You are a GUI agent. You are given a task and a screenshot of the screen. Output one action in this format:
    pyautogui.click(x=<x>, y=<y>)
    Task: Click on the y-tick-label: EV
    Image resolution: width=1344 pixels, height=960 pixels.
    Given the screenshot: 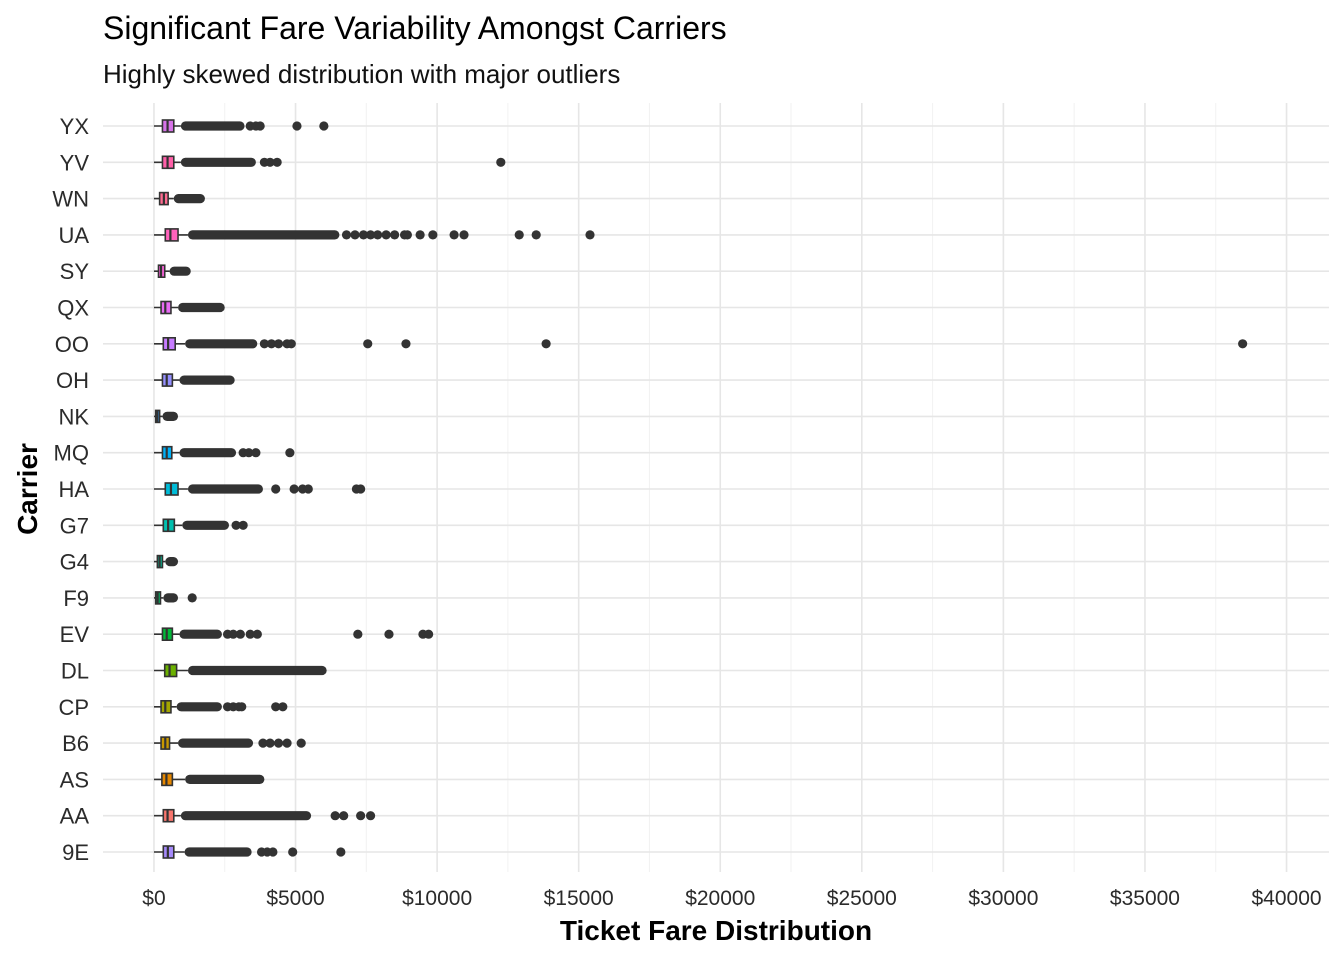 What is the action you would take?
    pyautogui.click(x=75, y=634)
    